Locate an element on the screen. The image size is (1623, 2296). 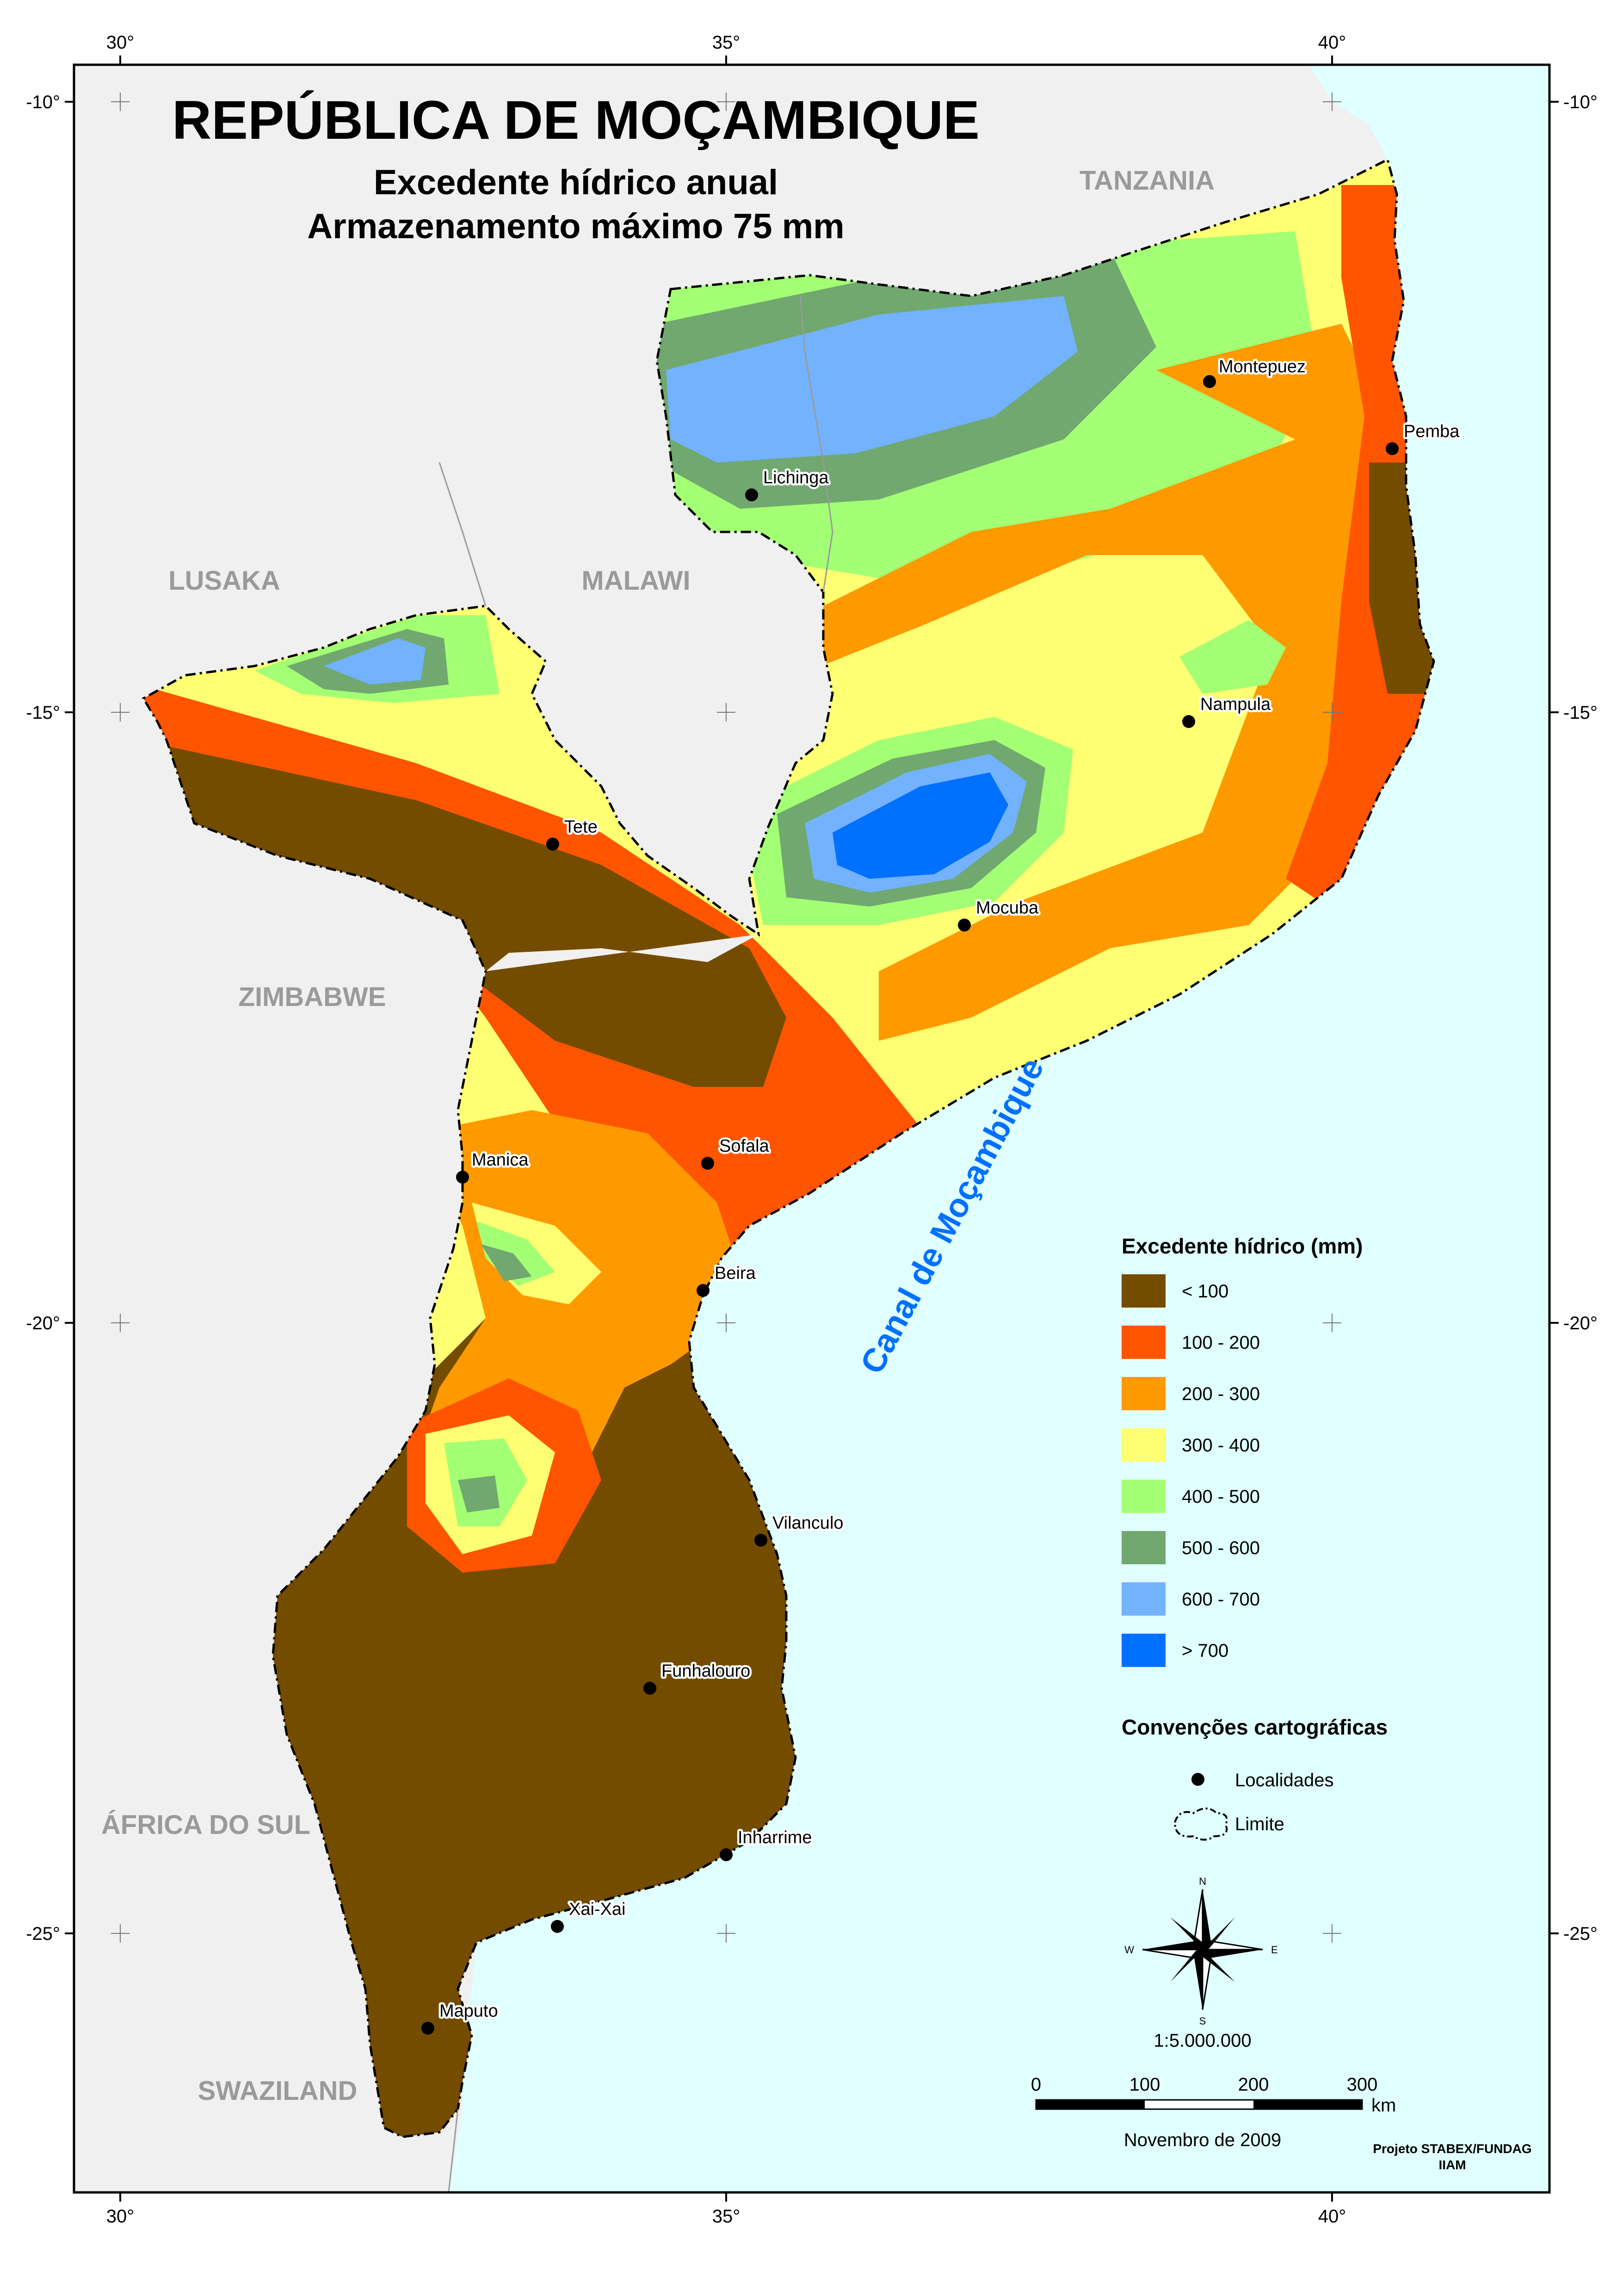
city-label-xai-xai: Xai-Xai is located at coordinates (597, 1910).